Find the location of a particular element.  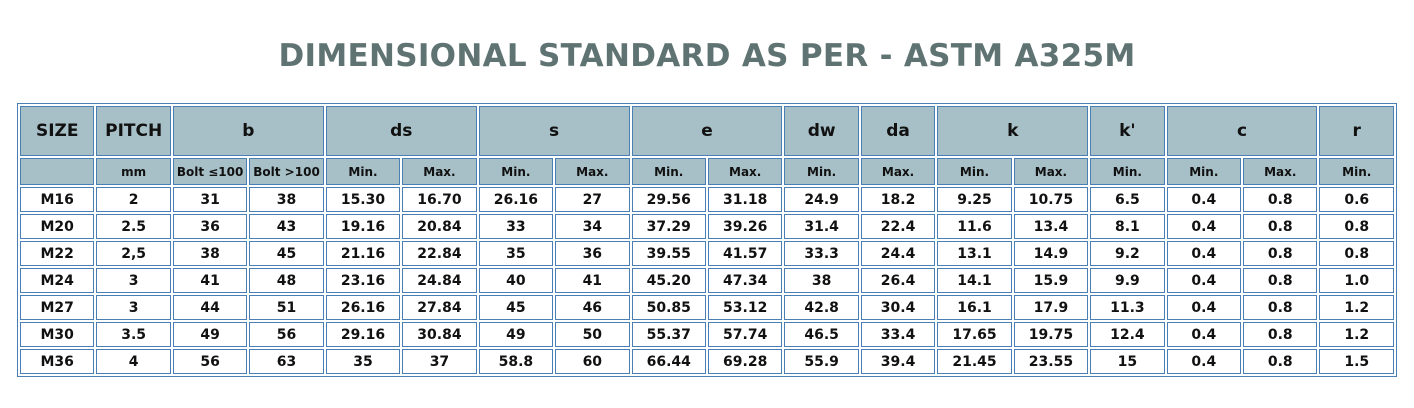

table-cell: 3 is located at coordinates (133, 307).